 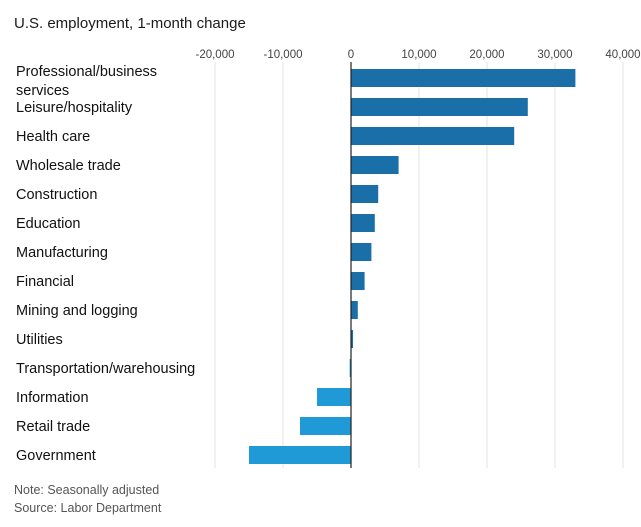 What do you see at coordinates (53, 137) in the screenshot?
I see `category-label: Health care` at bounding box center [53, 137].